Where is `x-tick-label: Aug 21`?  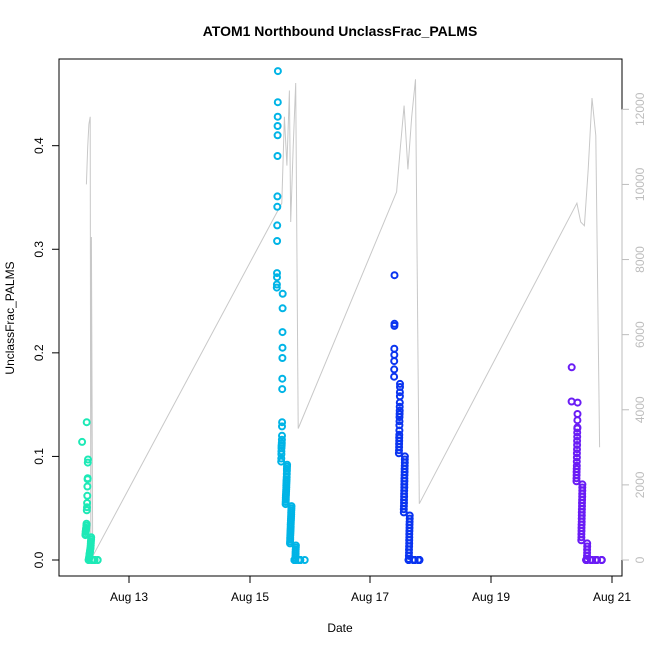
x-tick-label: Aug 21 is located at coordinates (612, 597).